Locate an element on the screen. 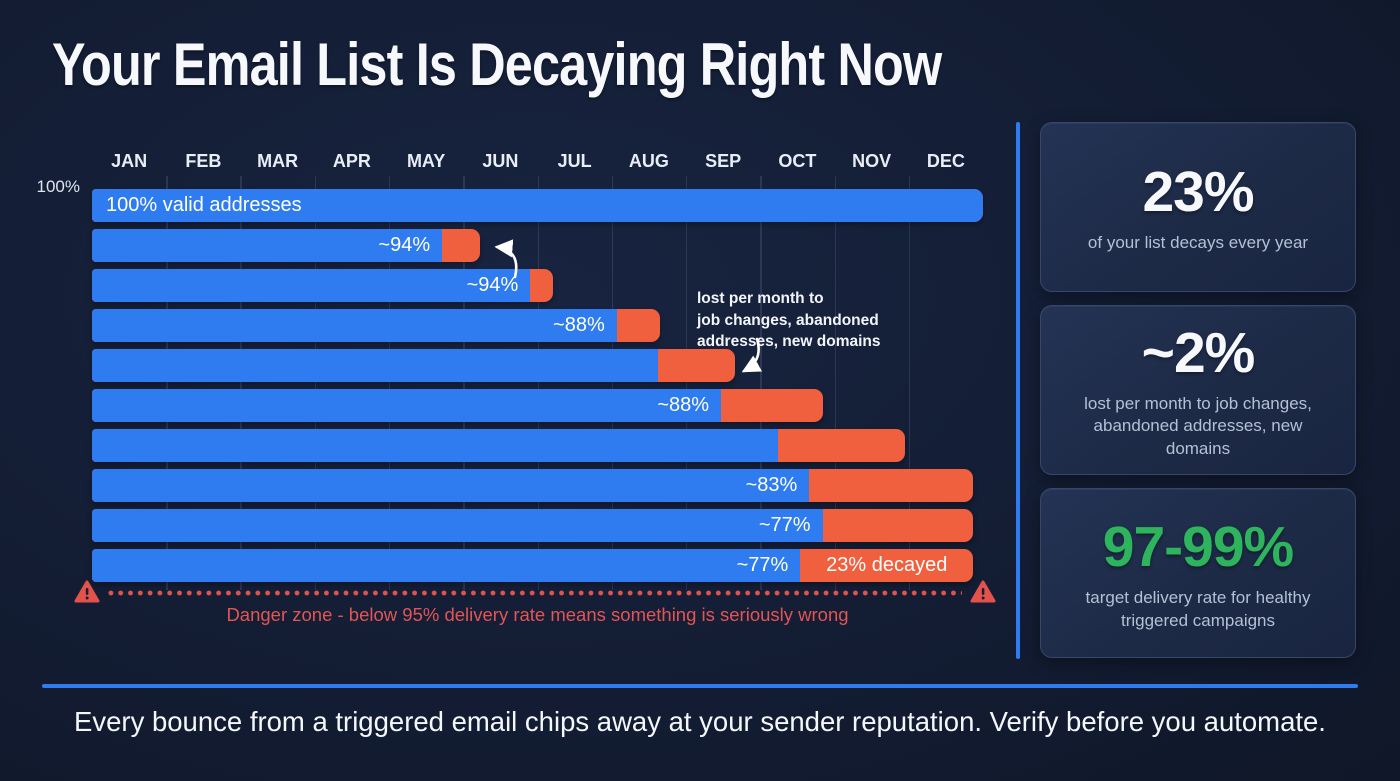 The image size is (1400, 781). month-axis: JAN FEB MAR APR MAY JUN JUL AUG SEP OCT NOV DEC is located at coordinates (537, 161).